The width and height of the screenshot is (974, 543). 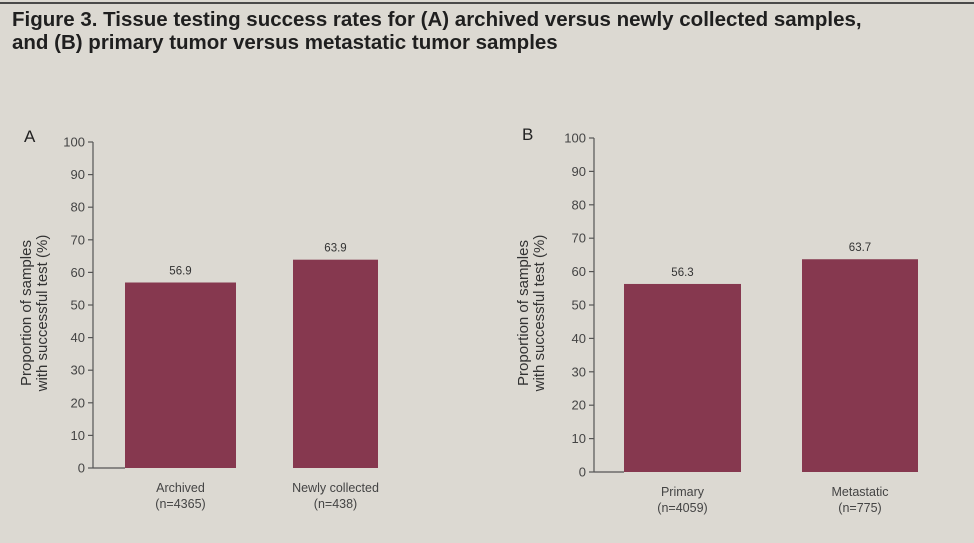 What do you see at coordinates (180, 488) in the screenshot?
I see `category-label: Archived` at bounding box center [180, 488].